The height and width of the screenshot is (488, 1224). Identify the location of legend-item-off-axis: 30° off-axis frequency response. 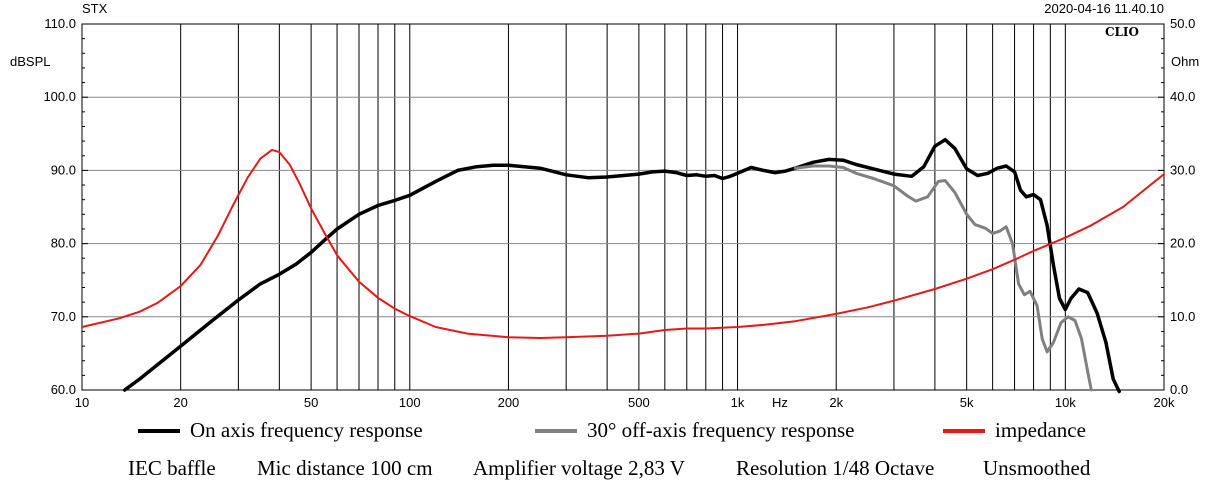
(695, 430).